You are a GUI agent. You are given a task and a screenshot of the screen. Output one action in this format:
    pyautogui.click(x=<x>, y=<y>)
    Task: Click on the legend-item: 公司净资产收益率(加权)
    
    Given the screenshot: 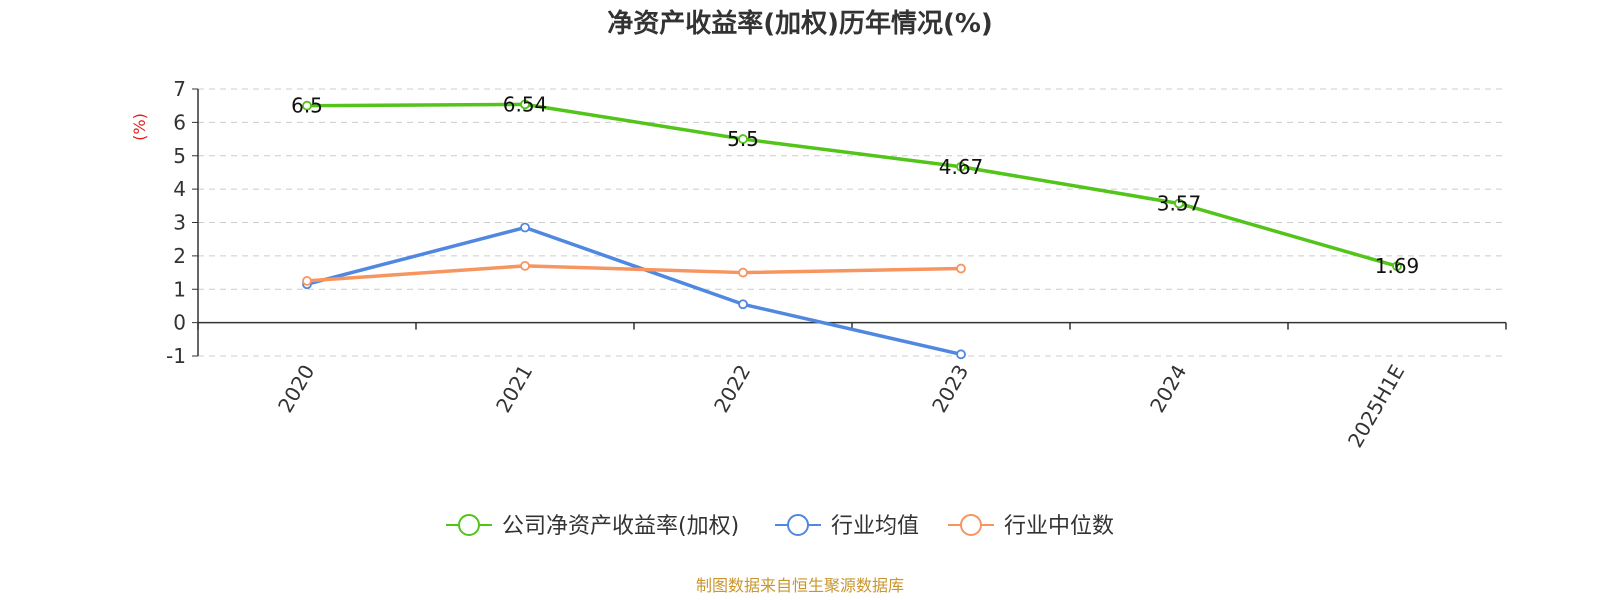 What is the action you would take?
    pyautogui.click(x=592, y=526)
    